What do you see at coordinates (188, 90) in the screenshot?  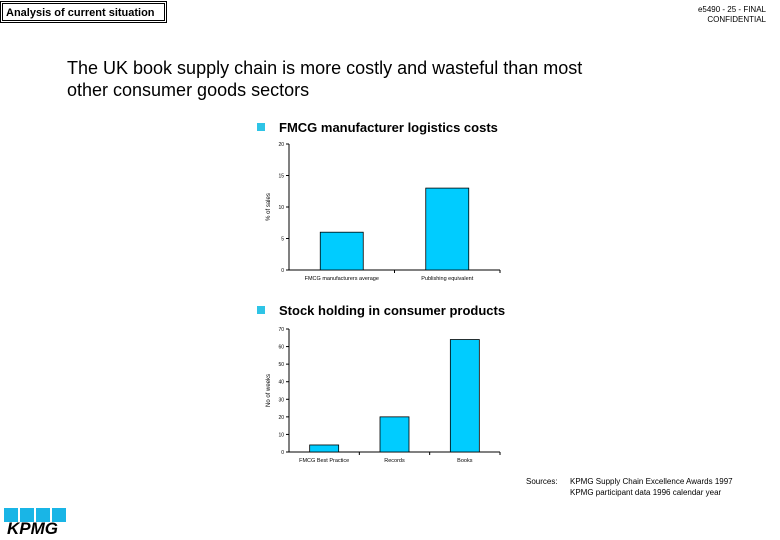 I see `headline-line-2: other consumer goods sectors` at bounding box center [188, 90].